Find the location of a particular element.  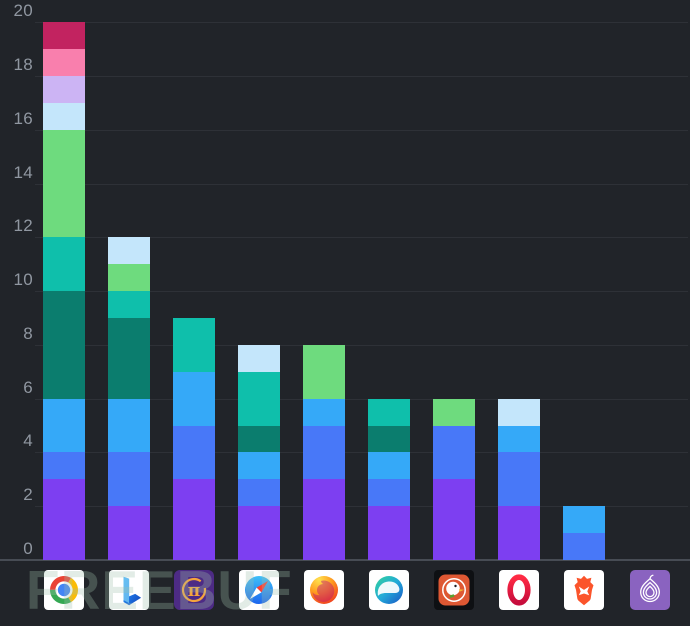

bar-segment-bing-dark-teal is located at coordinates (129, 358).